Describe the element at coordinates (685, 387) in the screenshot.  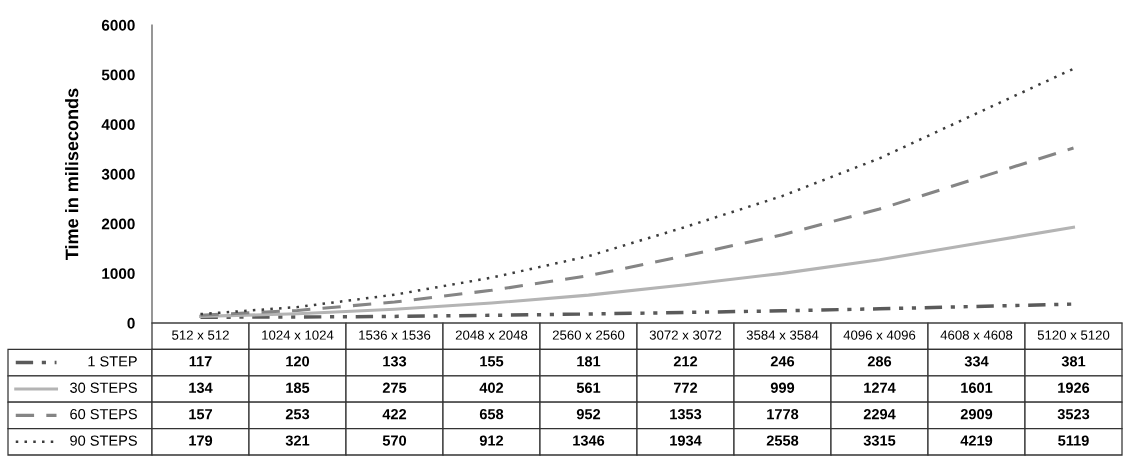
I see `data-label: 772` at that location.